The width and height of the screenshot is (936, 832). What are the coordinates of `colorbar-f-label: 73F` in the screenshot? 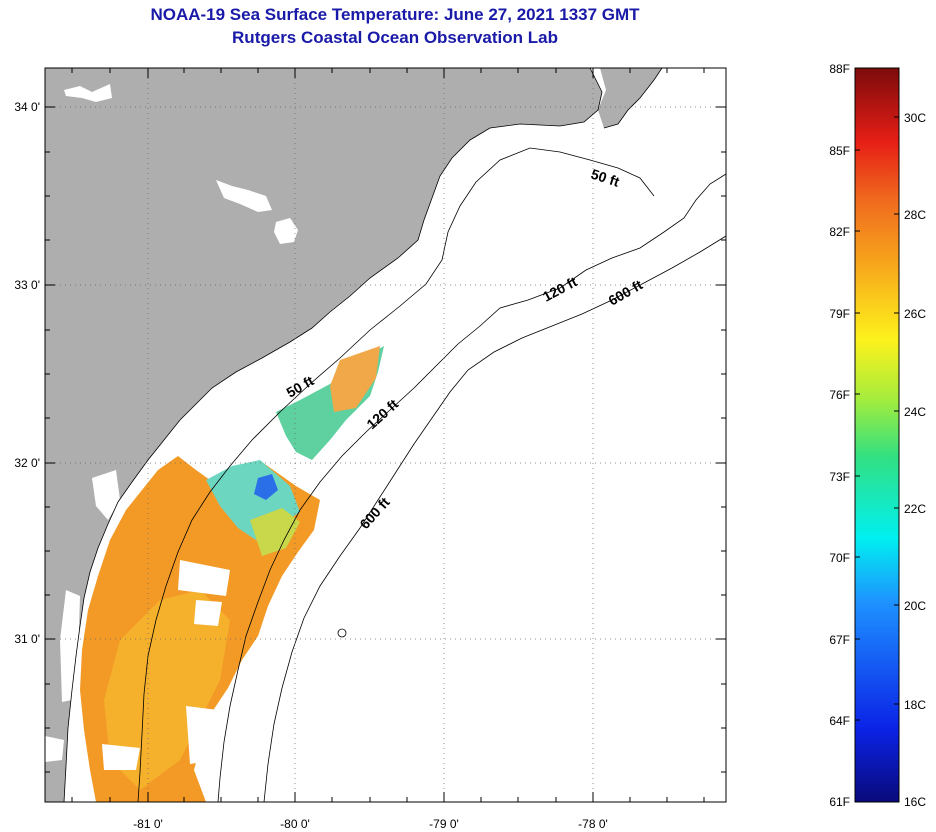 It's located at (839, 477).